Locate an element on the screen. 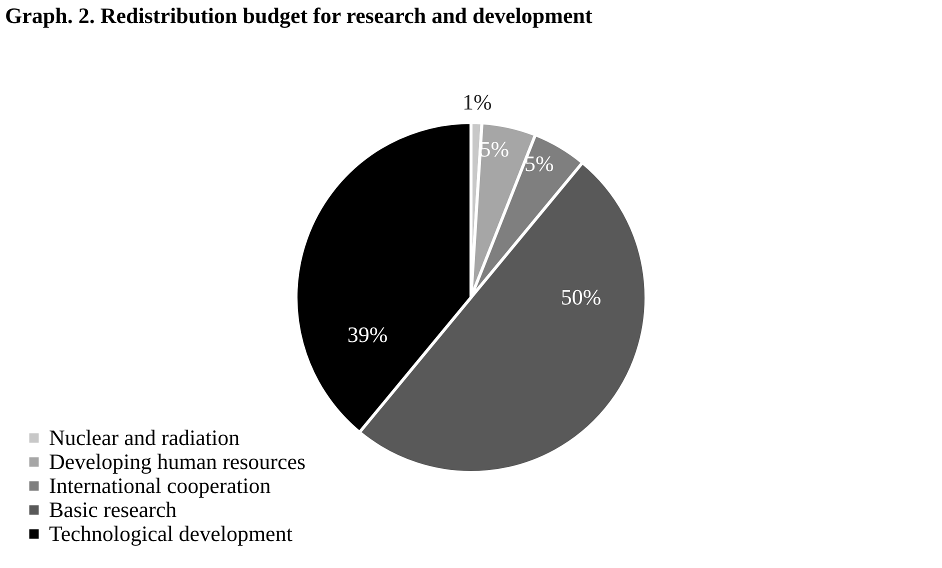 This screenshot has width=942, height=568. legend-label: Developing human resources is located at coordinates (177, 461).